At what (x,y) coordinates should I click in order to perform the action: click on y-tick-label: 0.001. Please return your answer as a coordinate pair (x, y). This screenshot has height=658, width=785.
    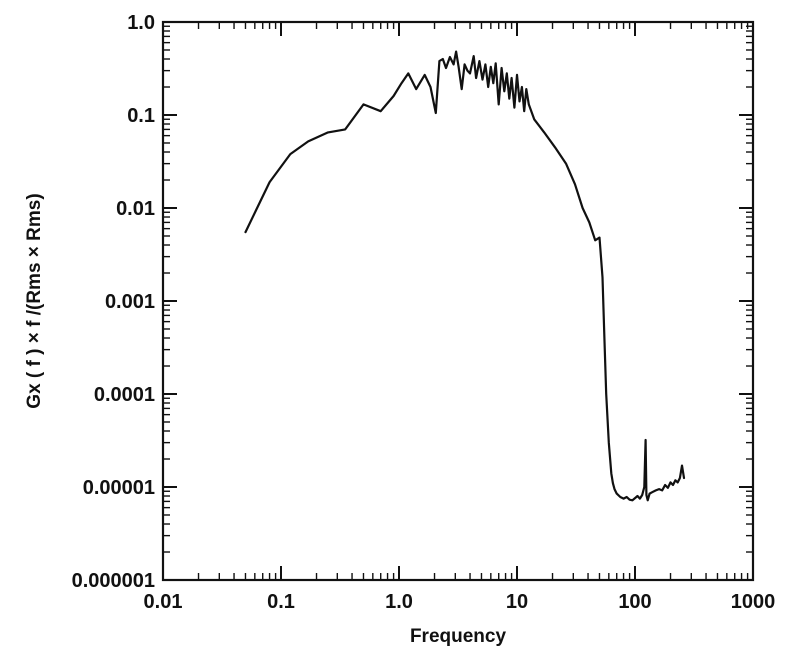
    Looking at the image, I should click on (130, 302).